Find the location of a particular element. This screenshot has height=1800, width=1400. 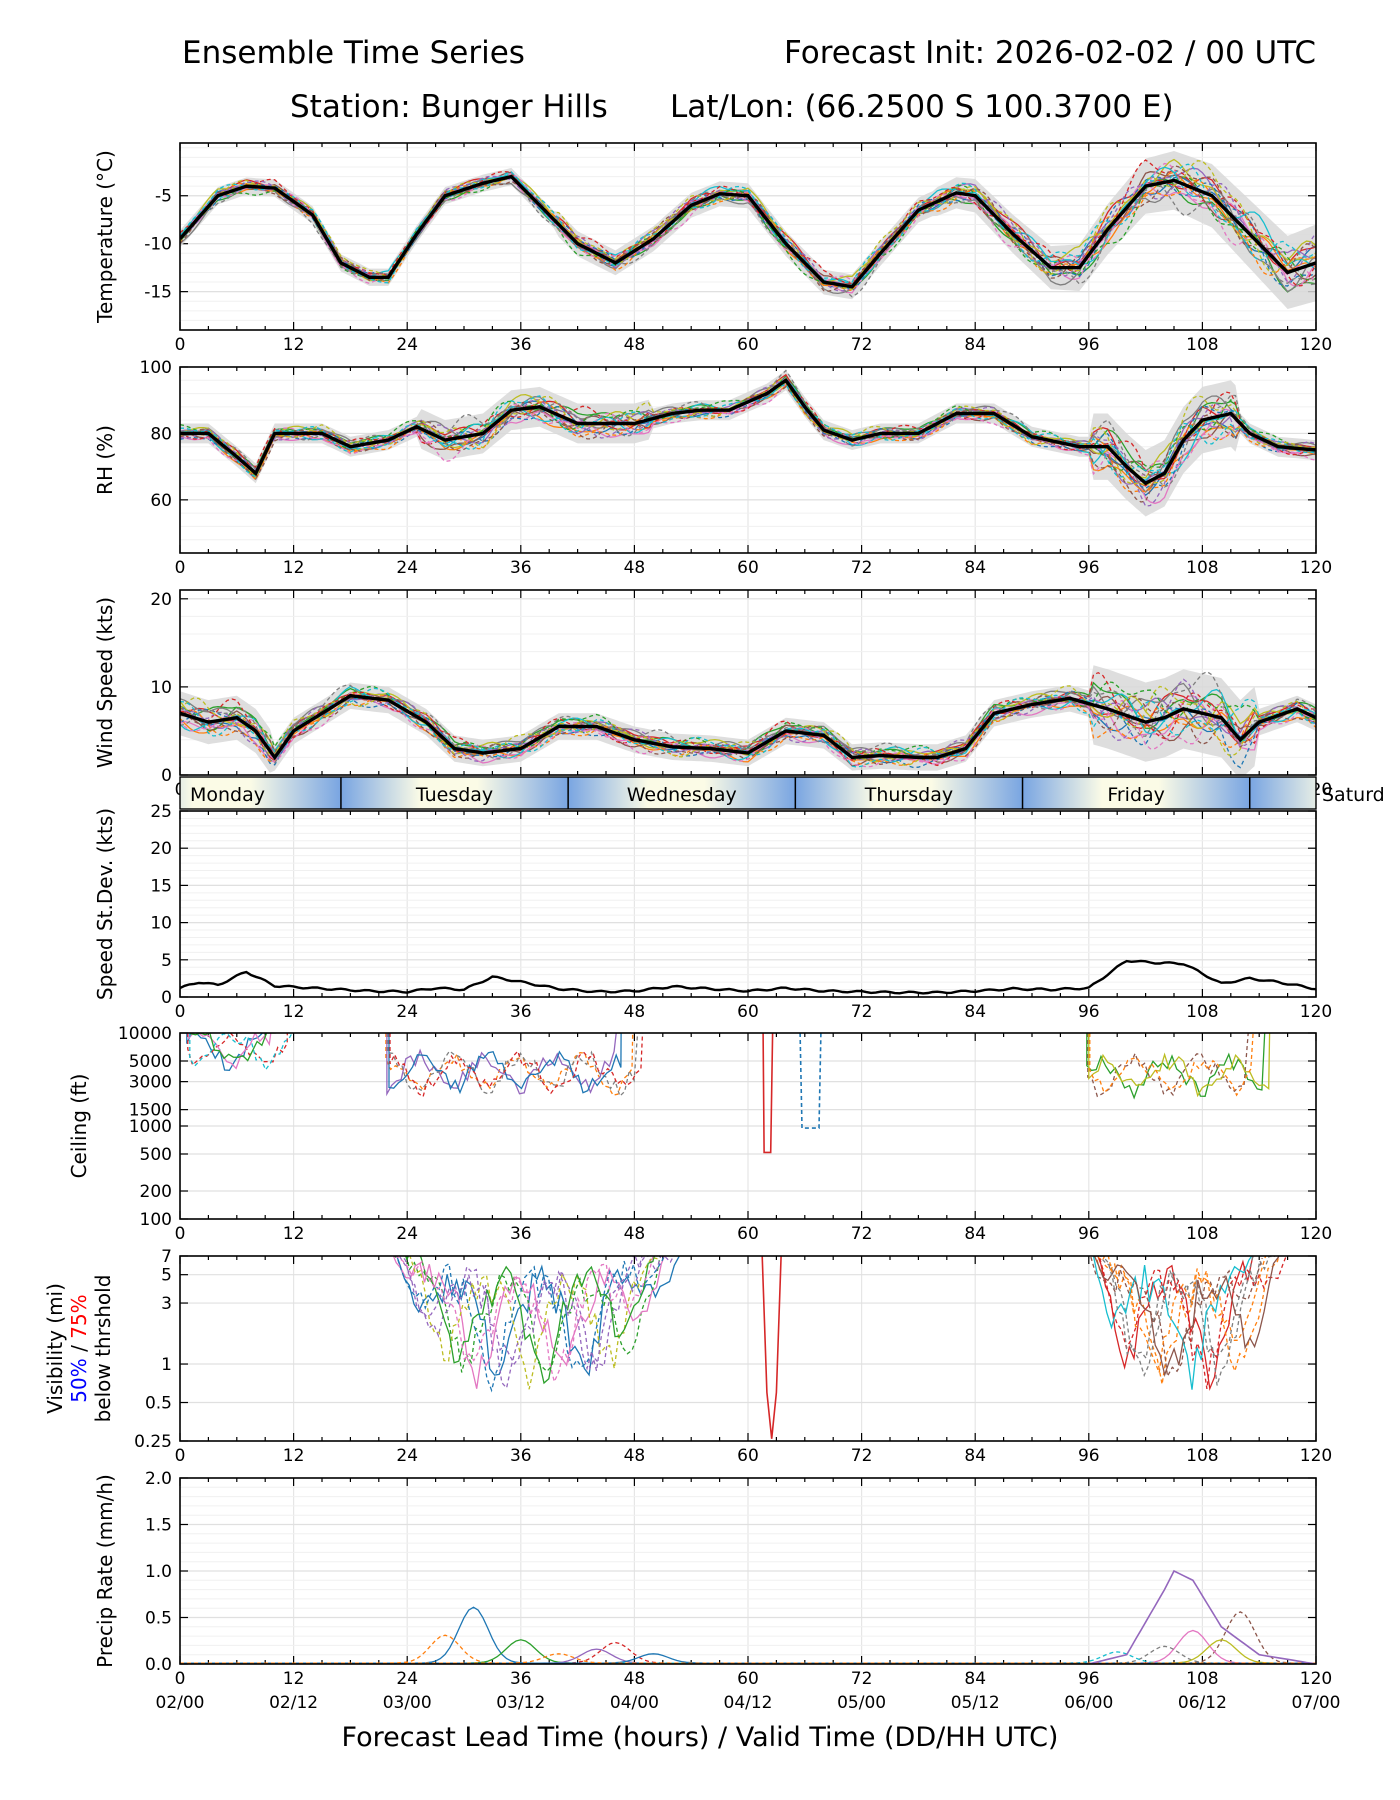

visibility-members is located at coordinates (839, 1347).